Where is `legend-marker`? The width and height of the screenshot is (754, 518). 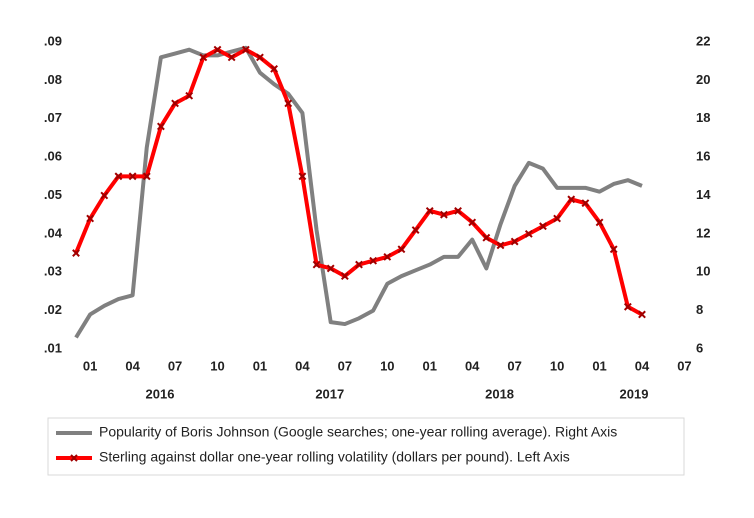
legend-marker is located at coordinates (74, 458).